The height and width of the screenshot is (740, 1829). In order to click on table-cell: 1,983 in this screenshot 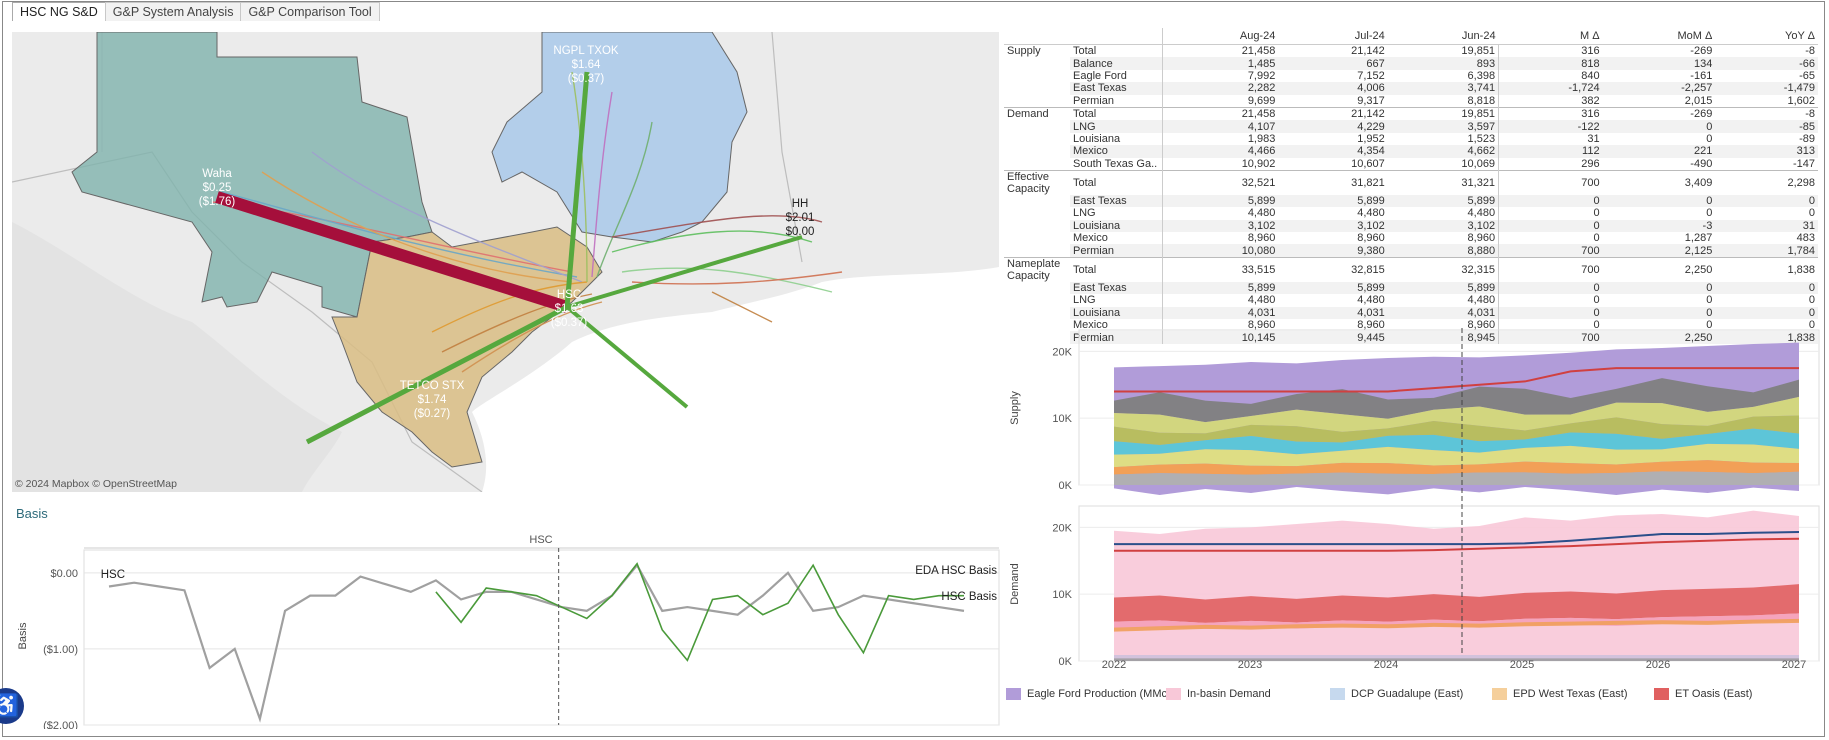, I will do `click(1261, 138)`.